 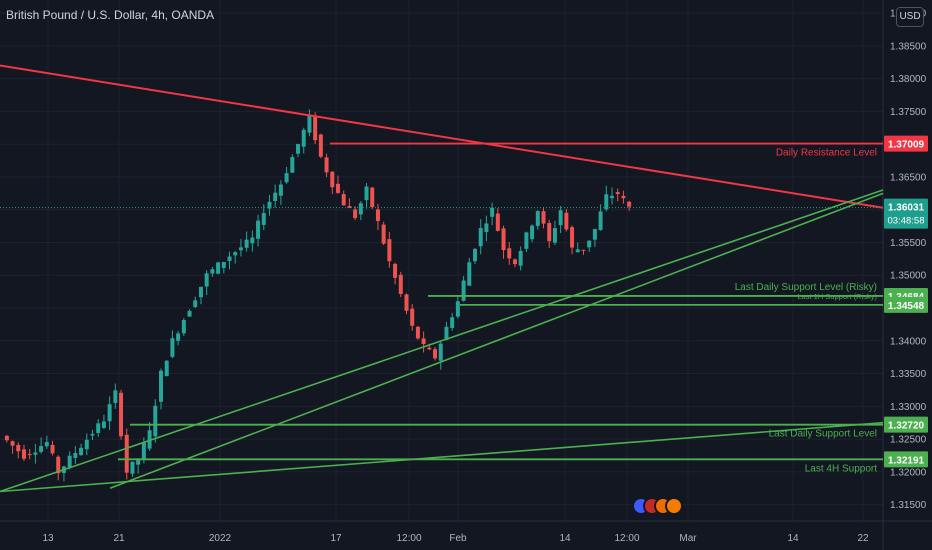 I want to click on long-term-support-trendline, so click(x=442, y=457).